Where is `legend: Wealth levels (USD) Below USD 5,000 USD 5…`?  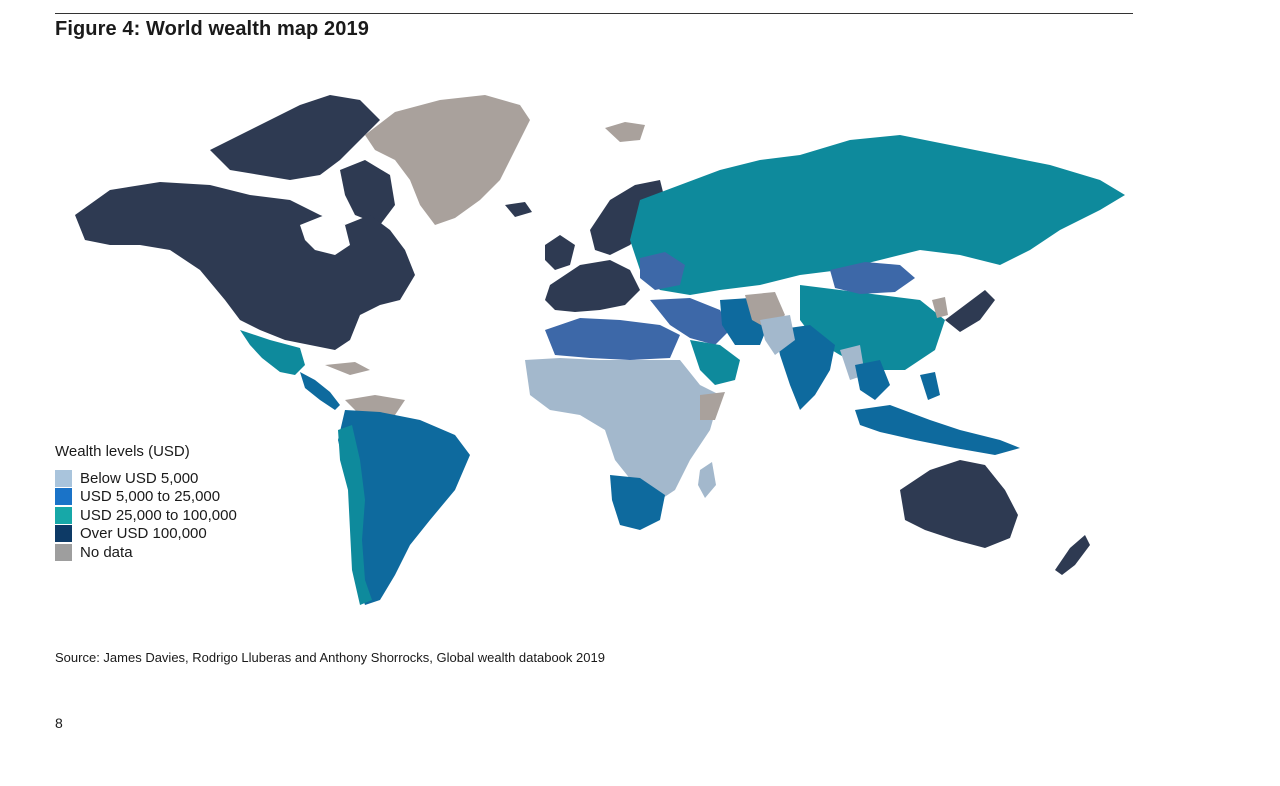
legend: Wealth levels (USD) Below USD 5,000 USD 5… is located at coordinates (146, 502).